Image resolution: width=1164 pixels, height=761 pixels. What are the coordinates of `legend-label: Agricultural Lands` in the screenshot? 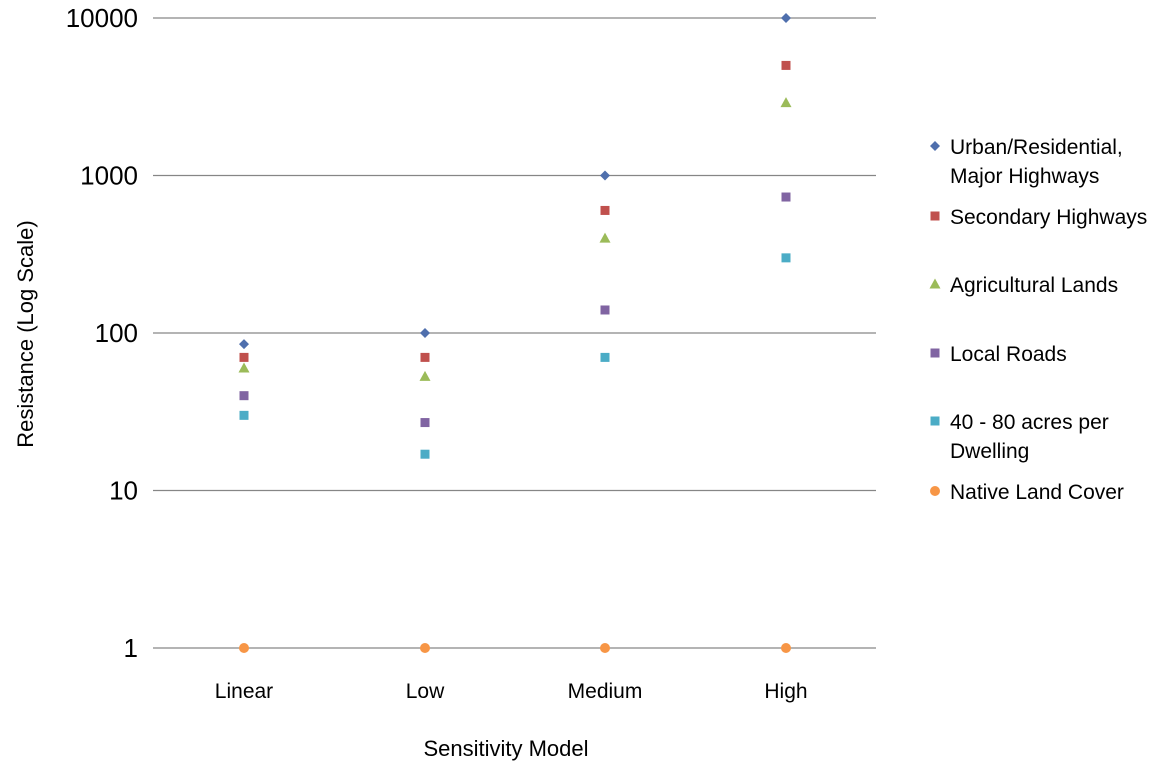 It's located at (1034, 285).